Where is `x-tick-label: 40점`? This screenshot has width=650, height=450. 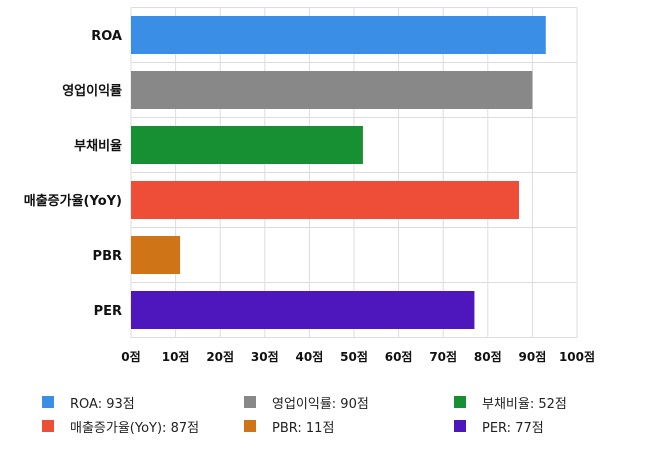
x-tick-label: 40점 is located at coordinates (310, 356).